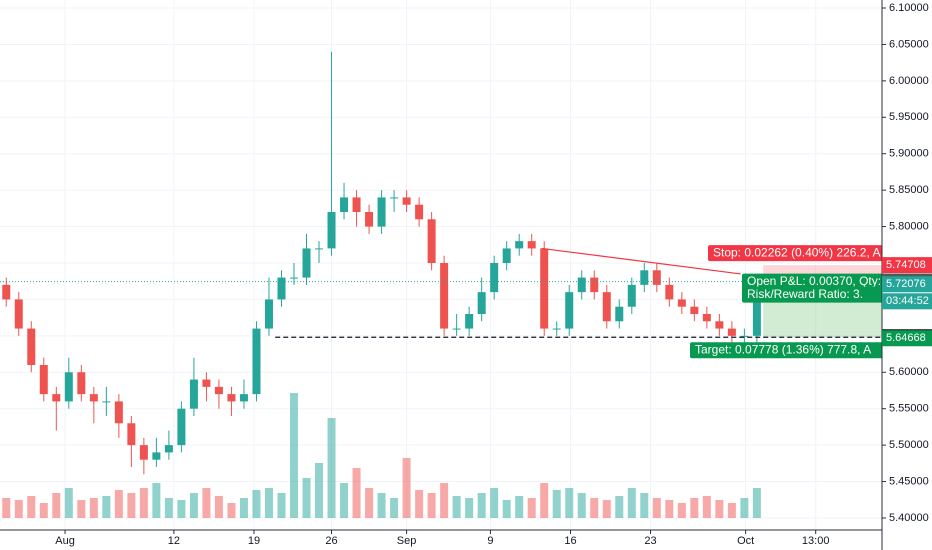  I want to click on x-tick-label: Sep, so click(407, 541).